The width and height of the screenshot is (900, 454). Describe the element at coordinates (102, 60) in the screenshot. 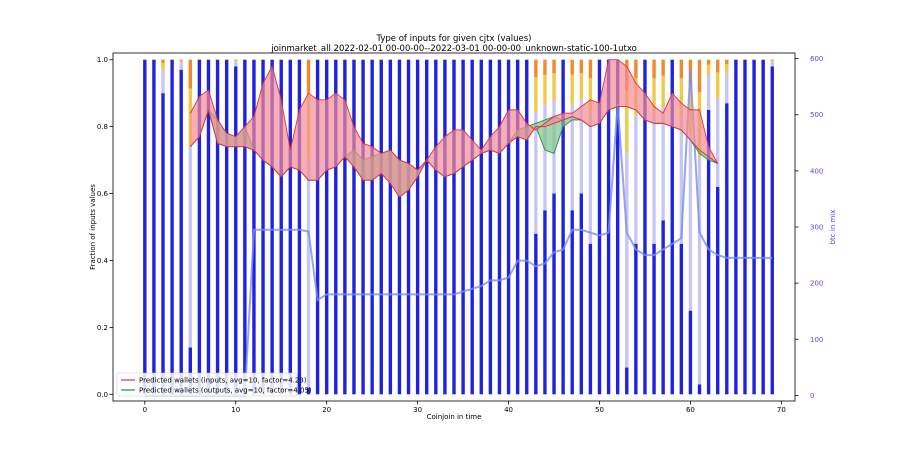

I see `y-tick-label: 1.0` at that location.